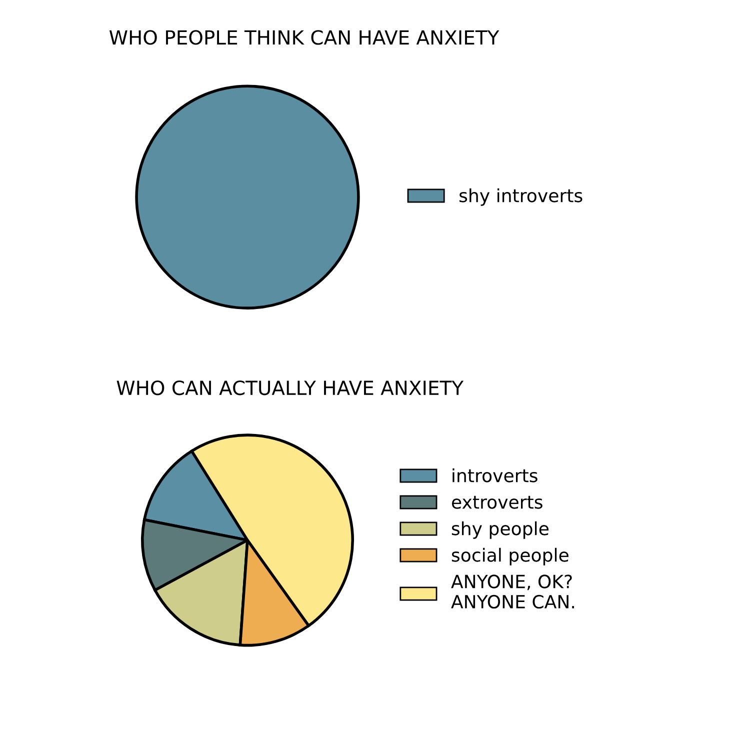 The height and width of the screenshot is (730, 750). I want to click on legend-label: extroverts, so click(497, 502).